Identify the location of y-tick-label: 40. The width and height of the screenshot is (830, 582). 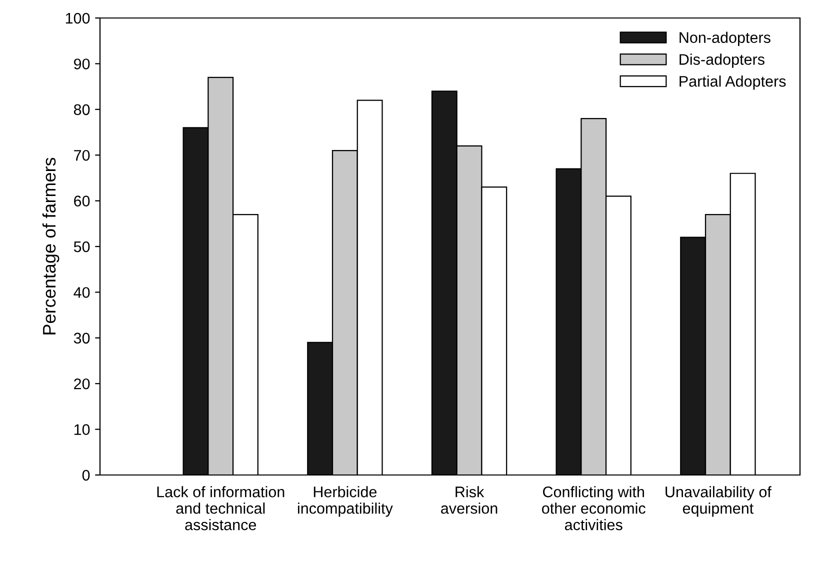
(82, 292).